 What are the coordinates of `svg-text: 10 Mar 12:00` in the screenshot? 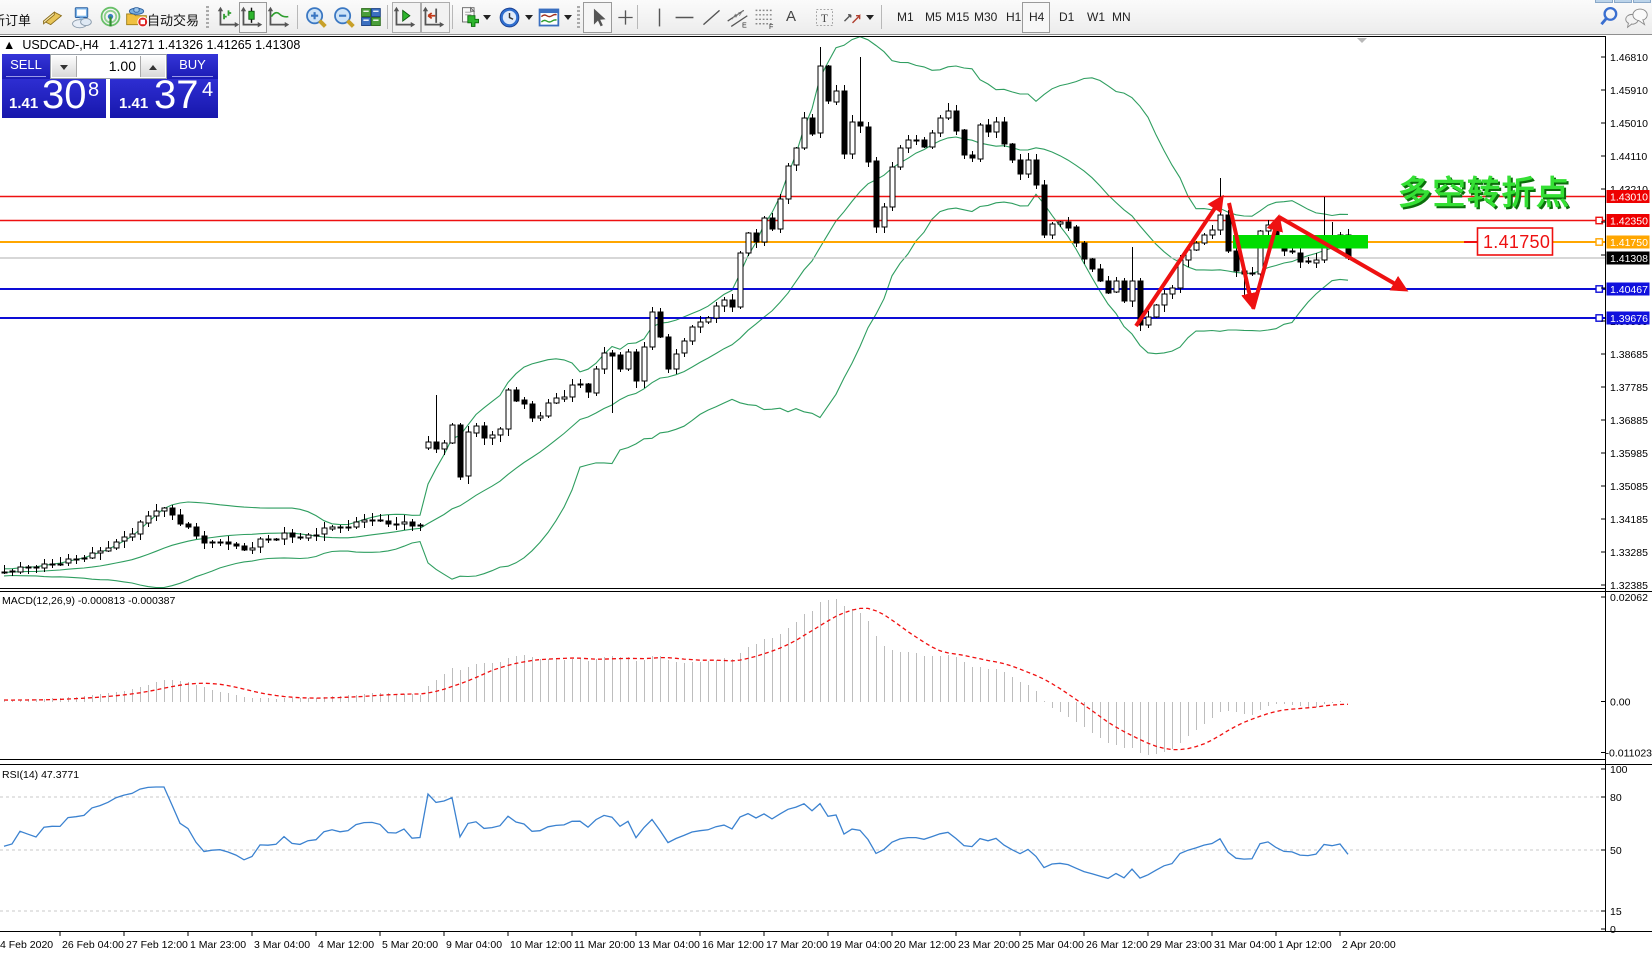 It's located at (541, 945).